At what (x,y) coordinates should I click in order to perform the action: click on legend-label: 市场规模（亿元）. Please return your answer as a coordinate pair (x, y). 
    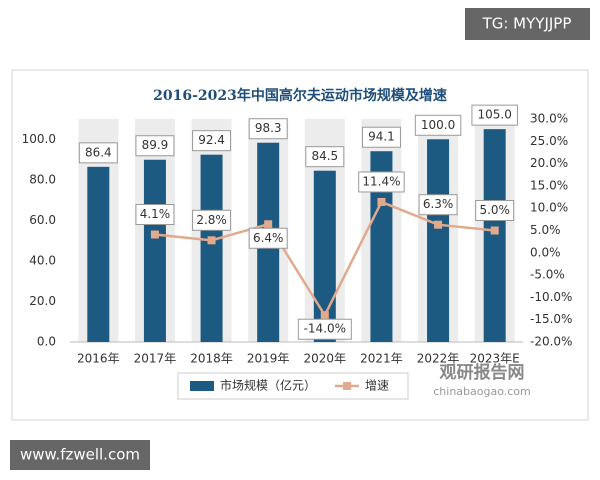
    Looking at the image, I should click on (268, 385).